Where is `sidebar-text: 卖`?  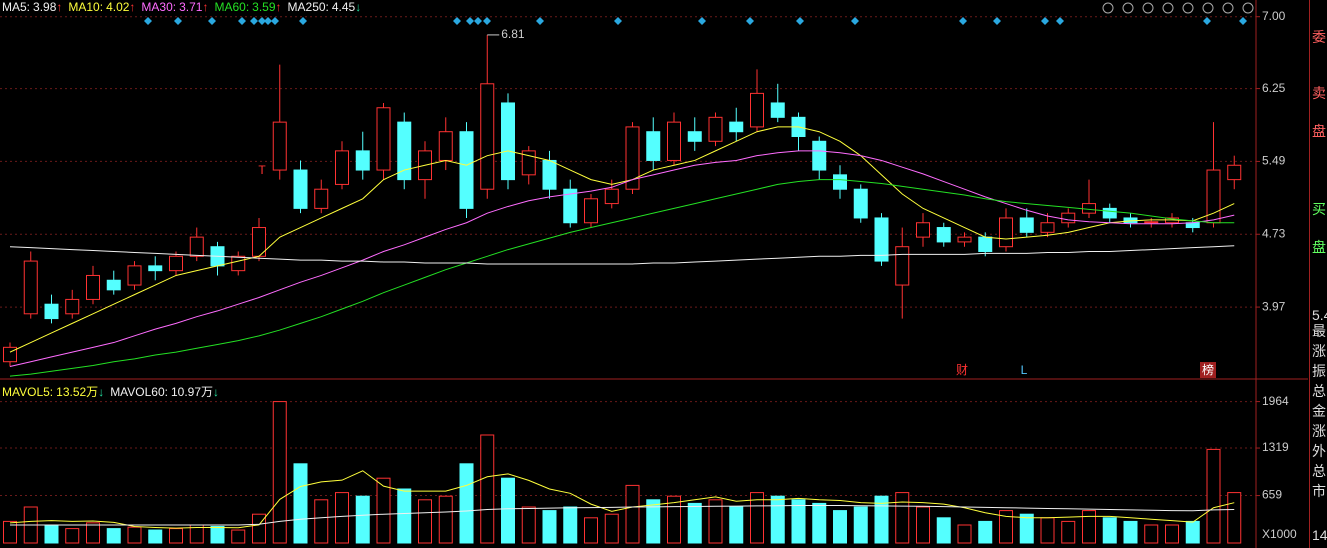 sidebar-text: 卖 is located at coordinates (1319, 93).